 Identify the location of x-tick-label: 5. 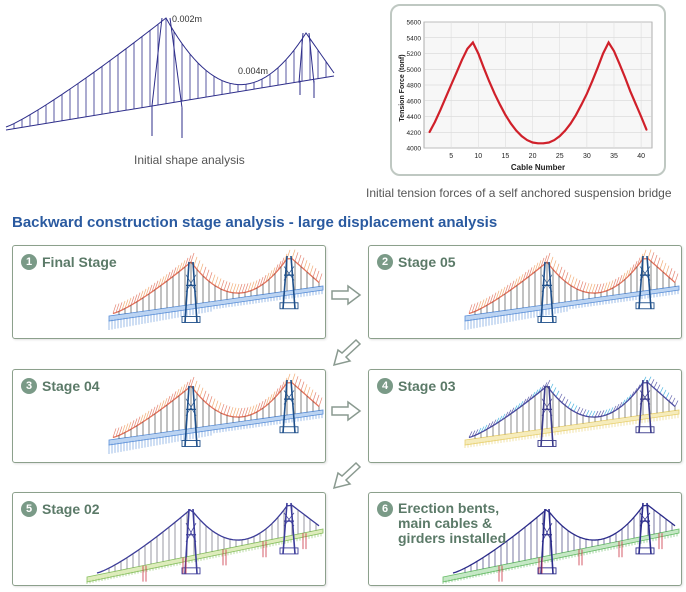
(451, 156).